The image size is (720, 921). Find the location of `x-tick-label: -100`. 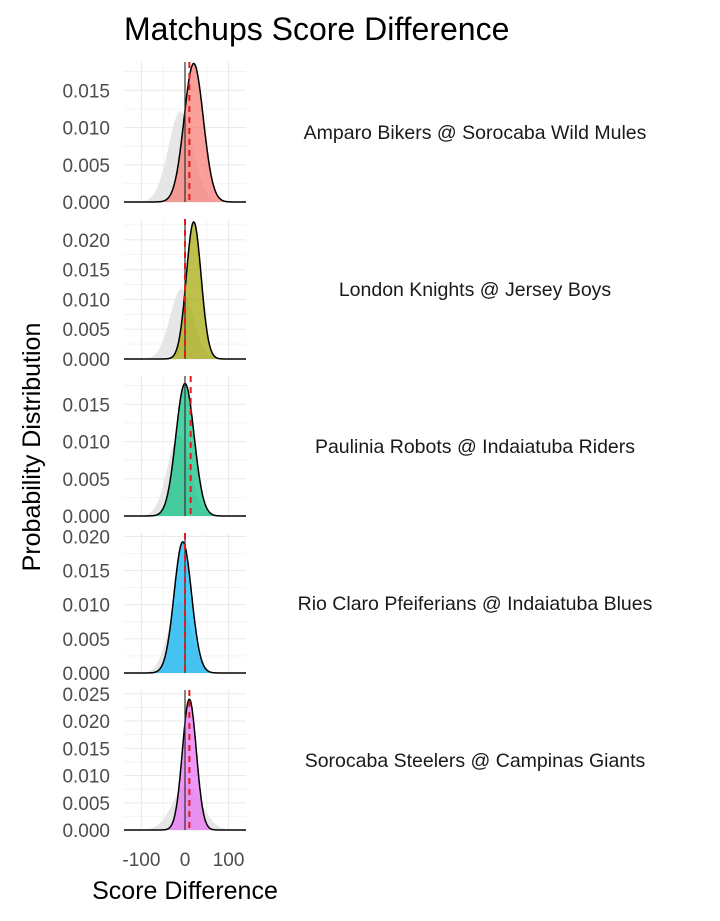

x-tick-label: -100 is located at coordinates (141, 860).